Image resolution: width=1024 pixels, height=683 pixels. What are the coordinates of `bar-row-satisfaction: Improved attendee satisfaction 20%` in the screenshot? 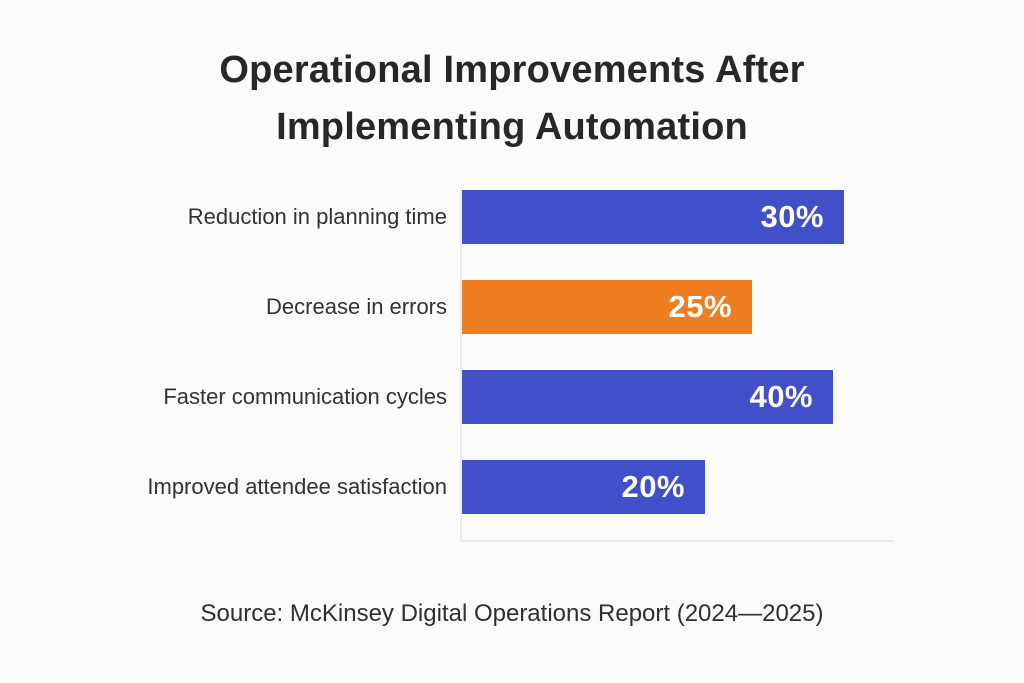 It's located at (512, 487).